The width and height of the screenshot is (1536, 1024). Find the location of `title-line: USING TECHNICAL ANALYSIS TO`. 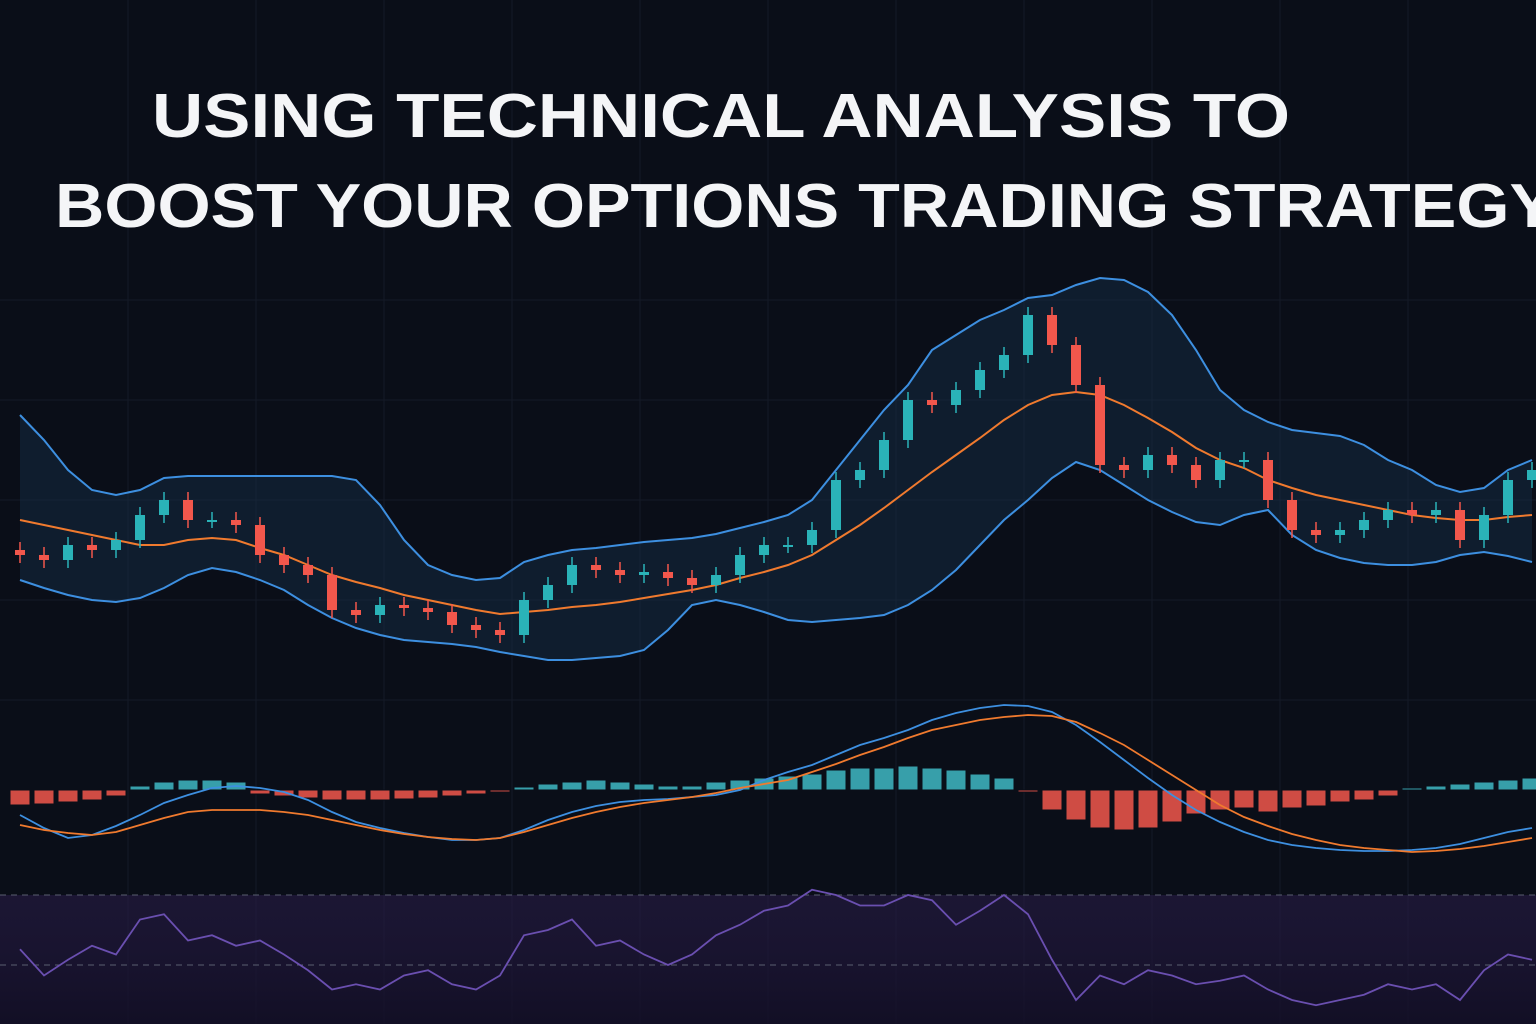

title-line: USING TECHNICAL ANALYSIS TO is located at coordinates (721, 116).